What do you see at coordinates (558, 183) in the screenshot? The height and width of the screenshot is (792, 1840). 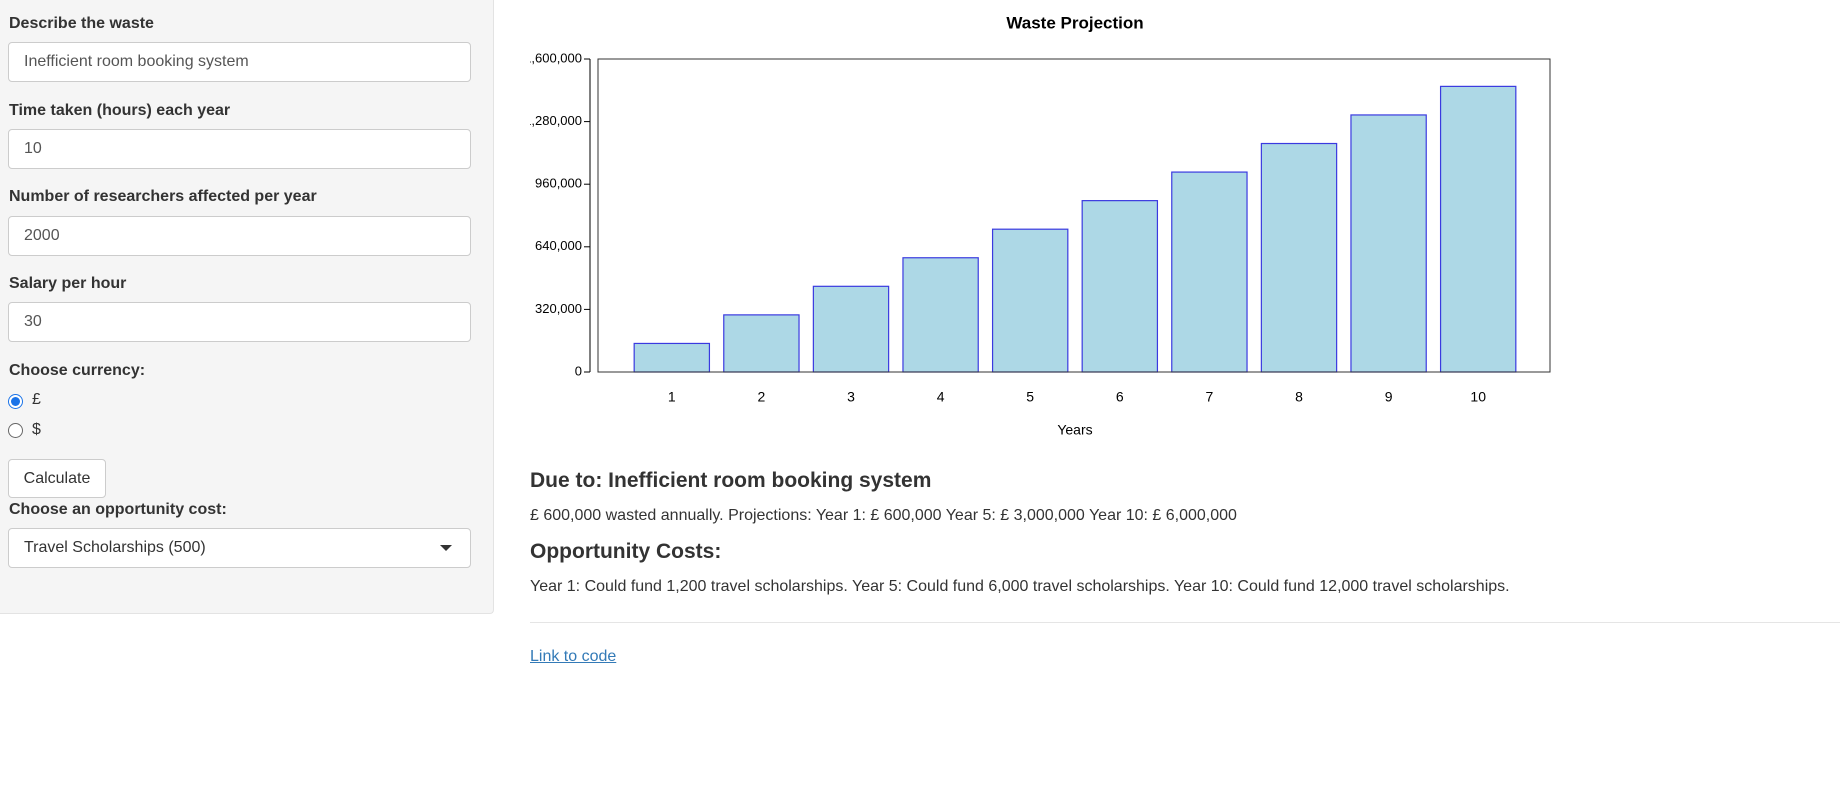 I see `y-tick-label: 960,000` at bounding box center [558, 183].